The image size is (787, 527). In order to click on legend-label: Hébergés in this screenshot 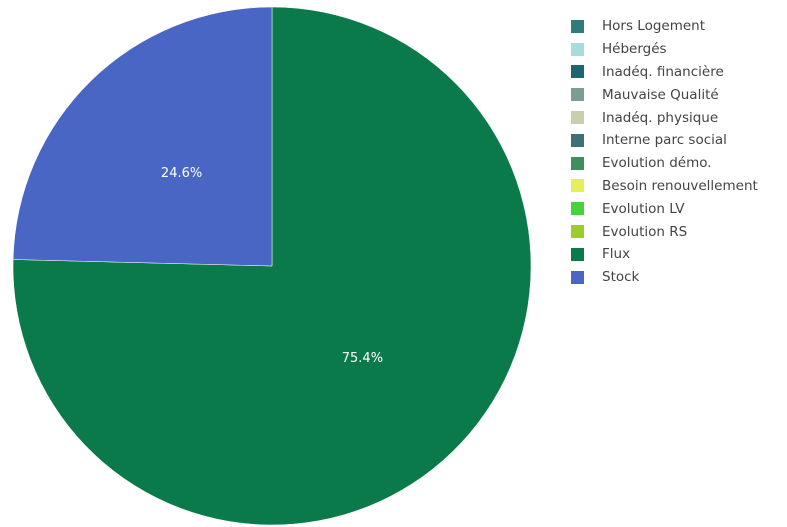, I will do `click(634, 49)`.